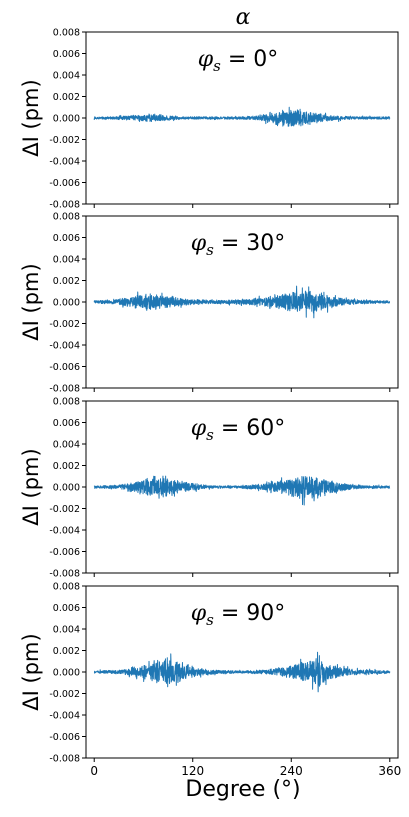 The width and height of the screenshot is (409, 817). What do you see at coordinates (66, 487) in the screenshot?
I see `y-tick-label-2-4: 0.000` at bounding box center [66, 487].